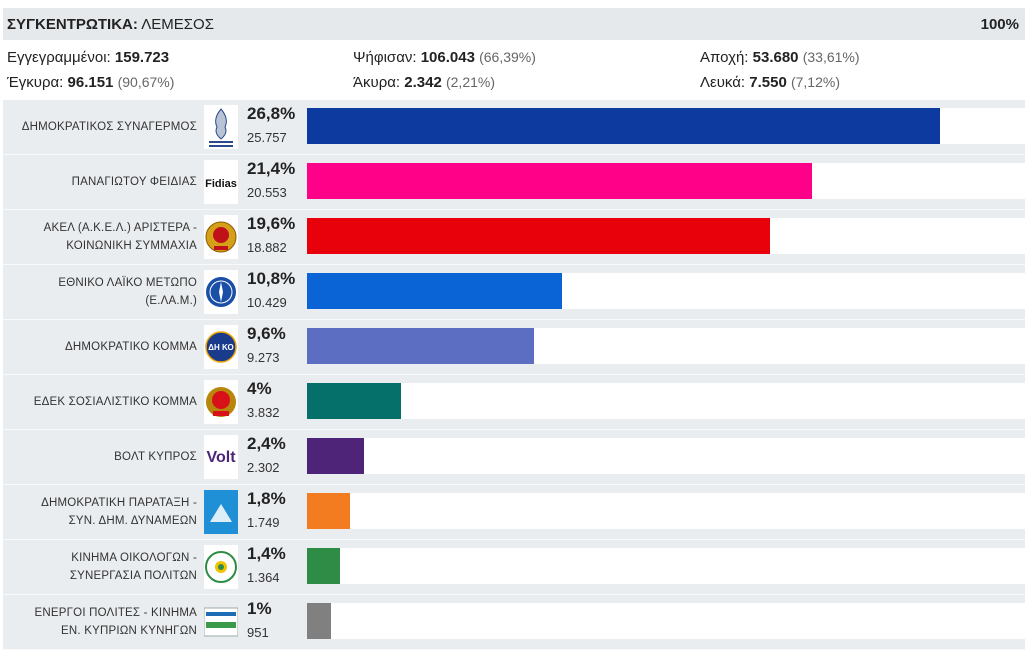 The image size is (1035, 650). I want to click on party-percentage: 1%, so click(259, 608).